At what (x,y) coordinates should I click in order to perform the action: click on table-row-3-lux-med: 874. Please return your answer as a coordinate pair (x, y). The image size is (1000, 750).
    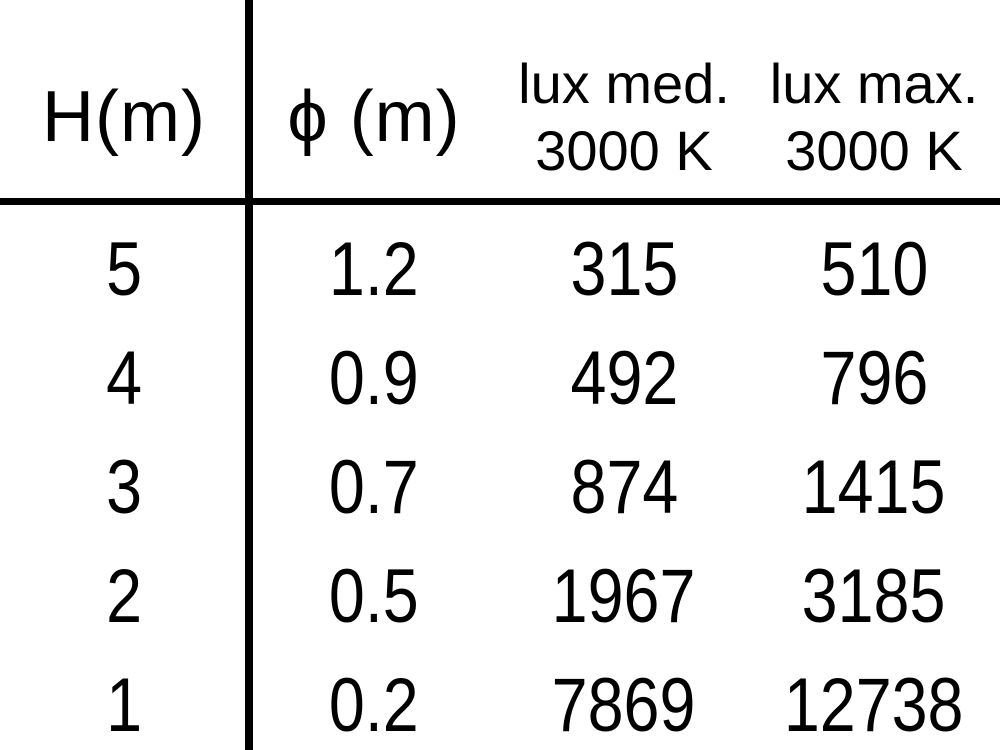
    Looking at the image, I should click on (624, 477).